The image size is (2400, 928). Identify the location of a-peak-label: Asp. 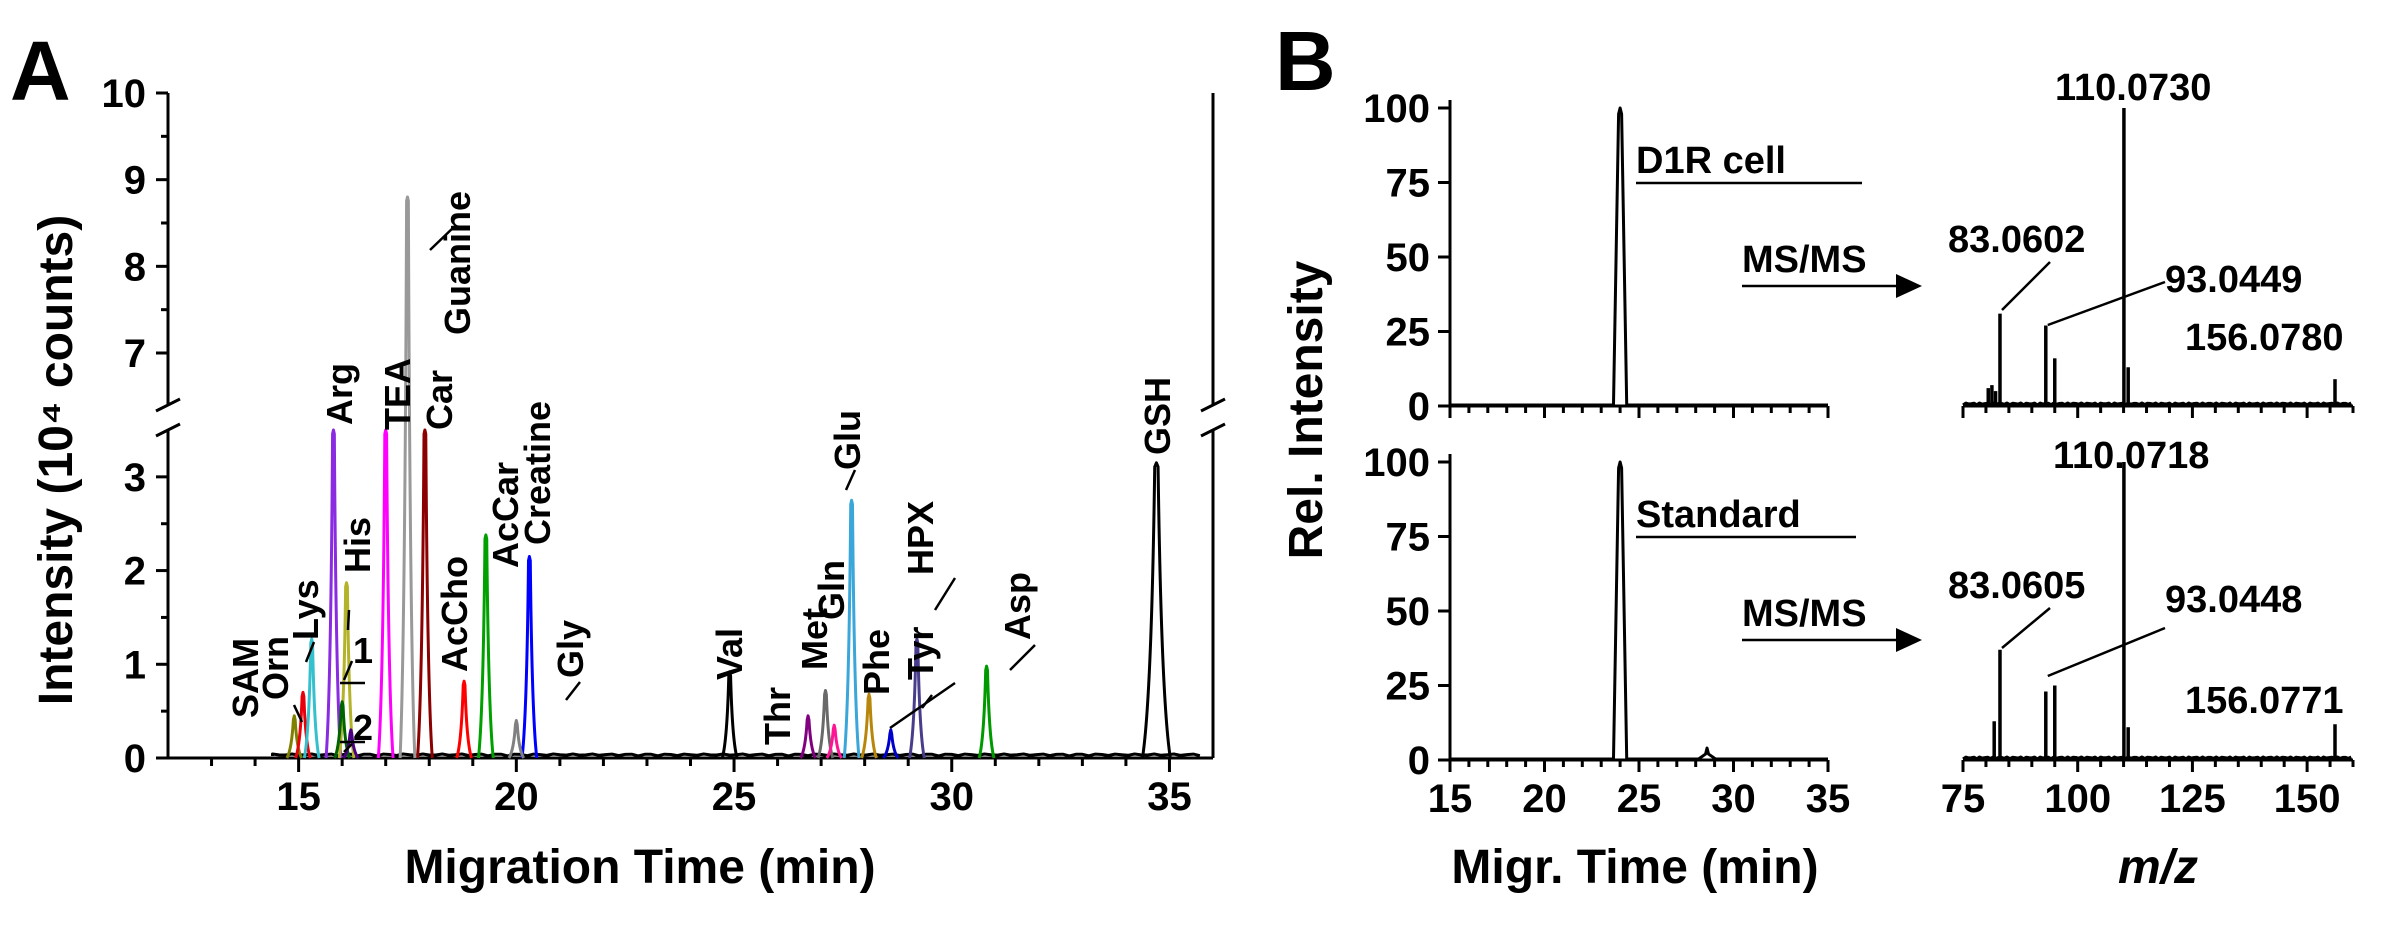
(1017, 606).